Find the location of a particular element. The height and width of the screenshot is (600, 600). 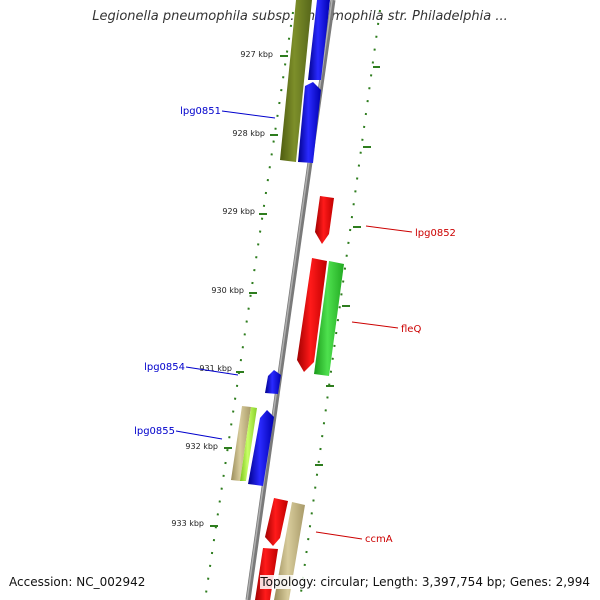

leader-lpg0854 is located at coordinates (212, 371).